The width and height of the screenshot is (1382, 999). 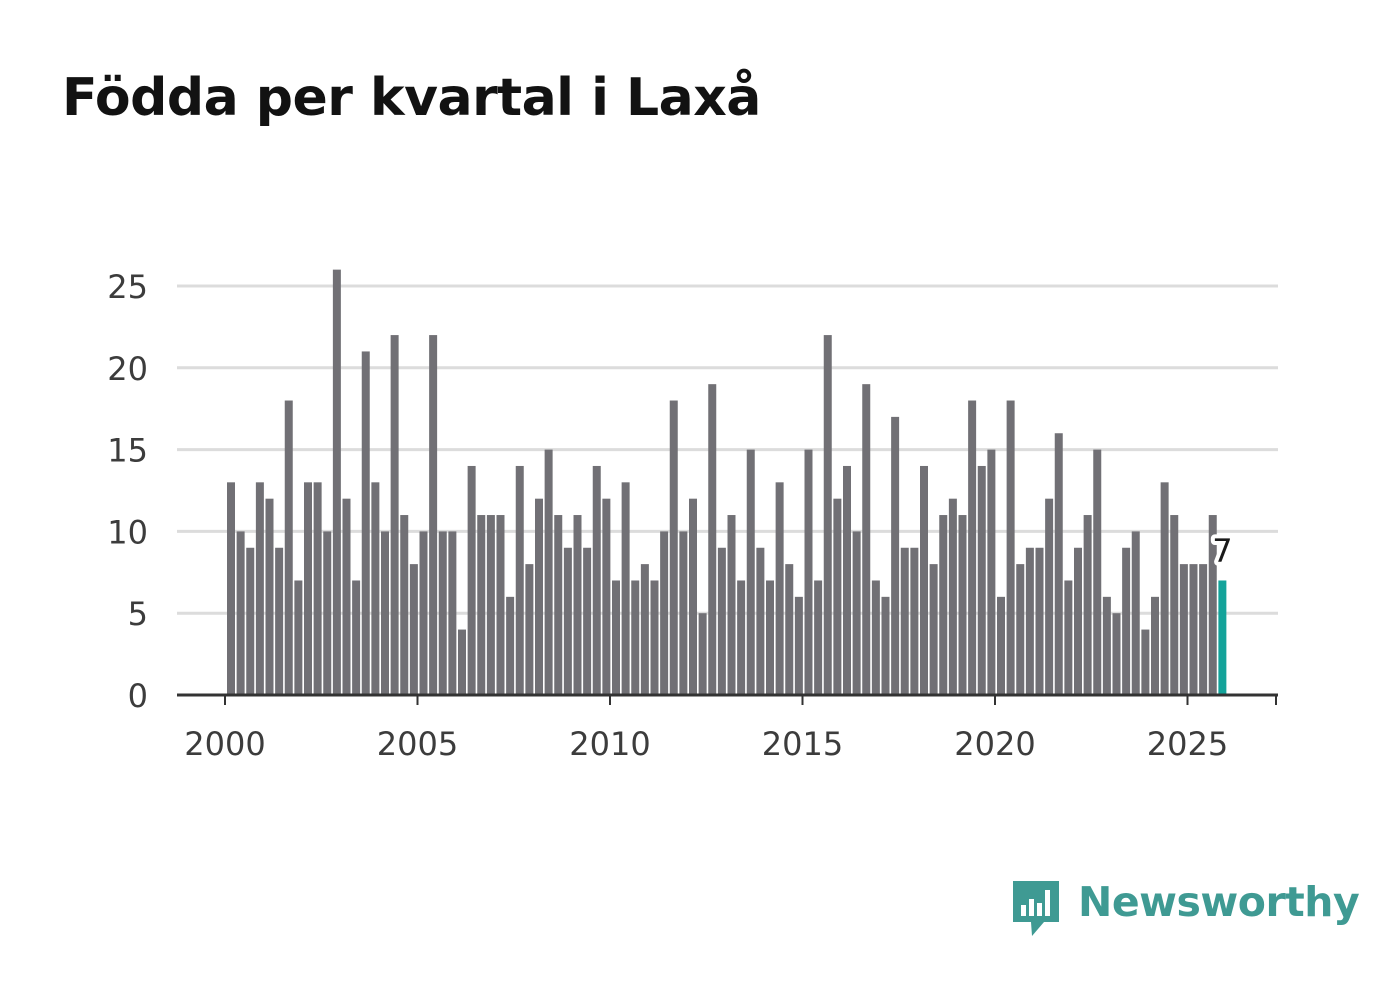 I want to click on y-tick-label: 10, so click(x=127, y=532).